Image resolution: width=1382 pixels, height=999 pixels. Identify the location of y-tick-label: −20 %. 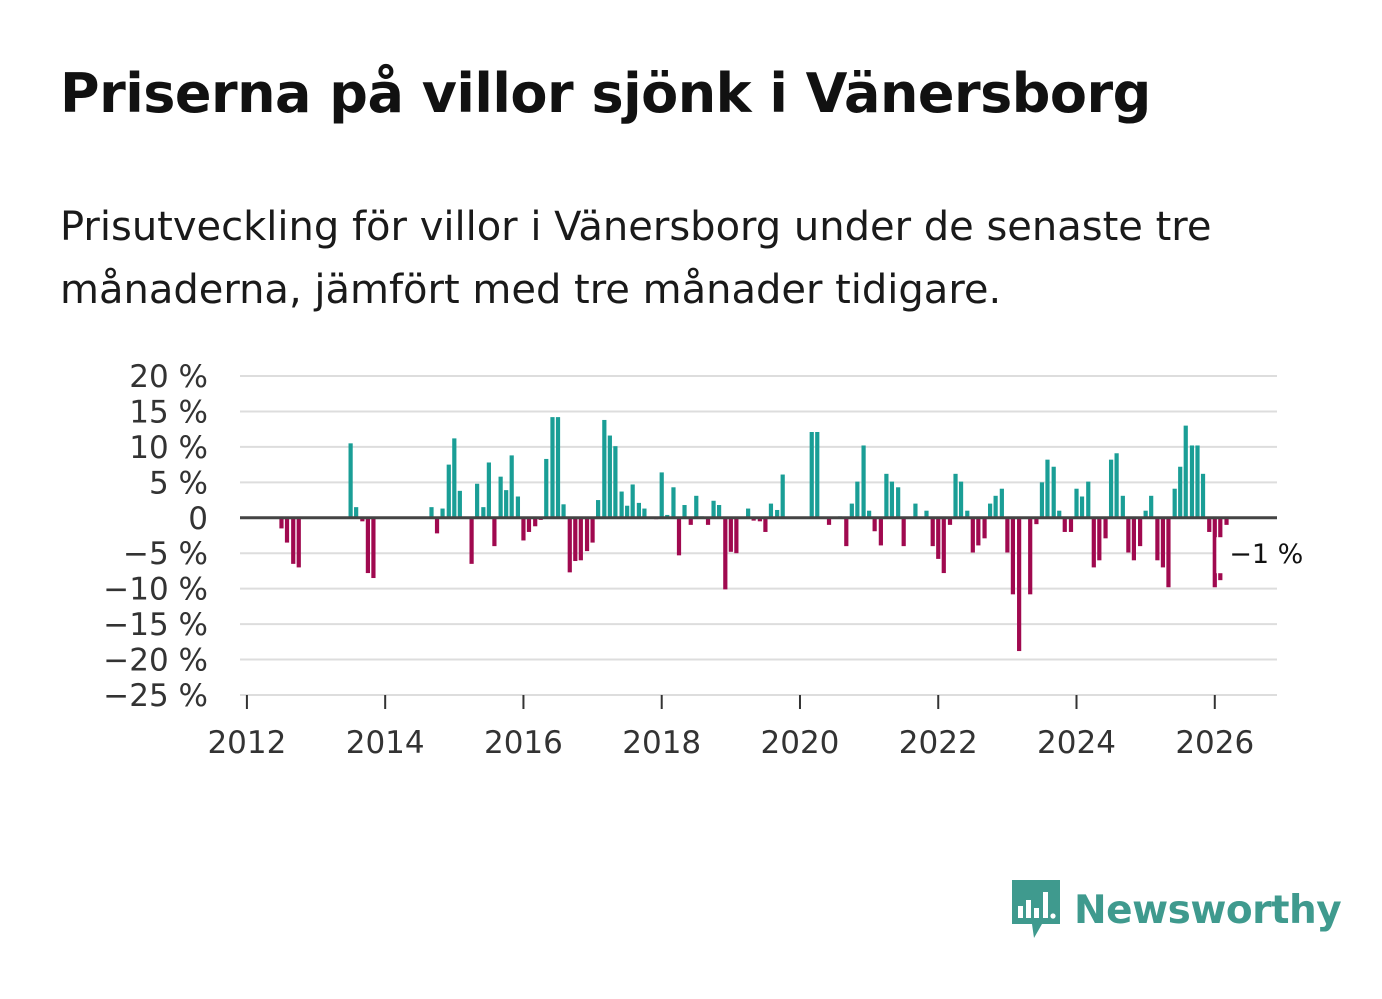
(155, 661).